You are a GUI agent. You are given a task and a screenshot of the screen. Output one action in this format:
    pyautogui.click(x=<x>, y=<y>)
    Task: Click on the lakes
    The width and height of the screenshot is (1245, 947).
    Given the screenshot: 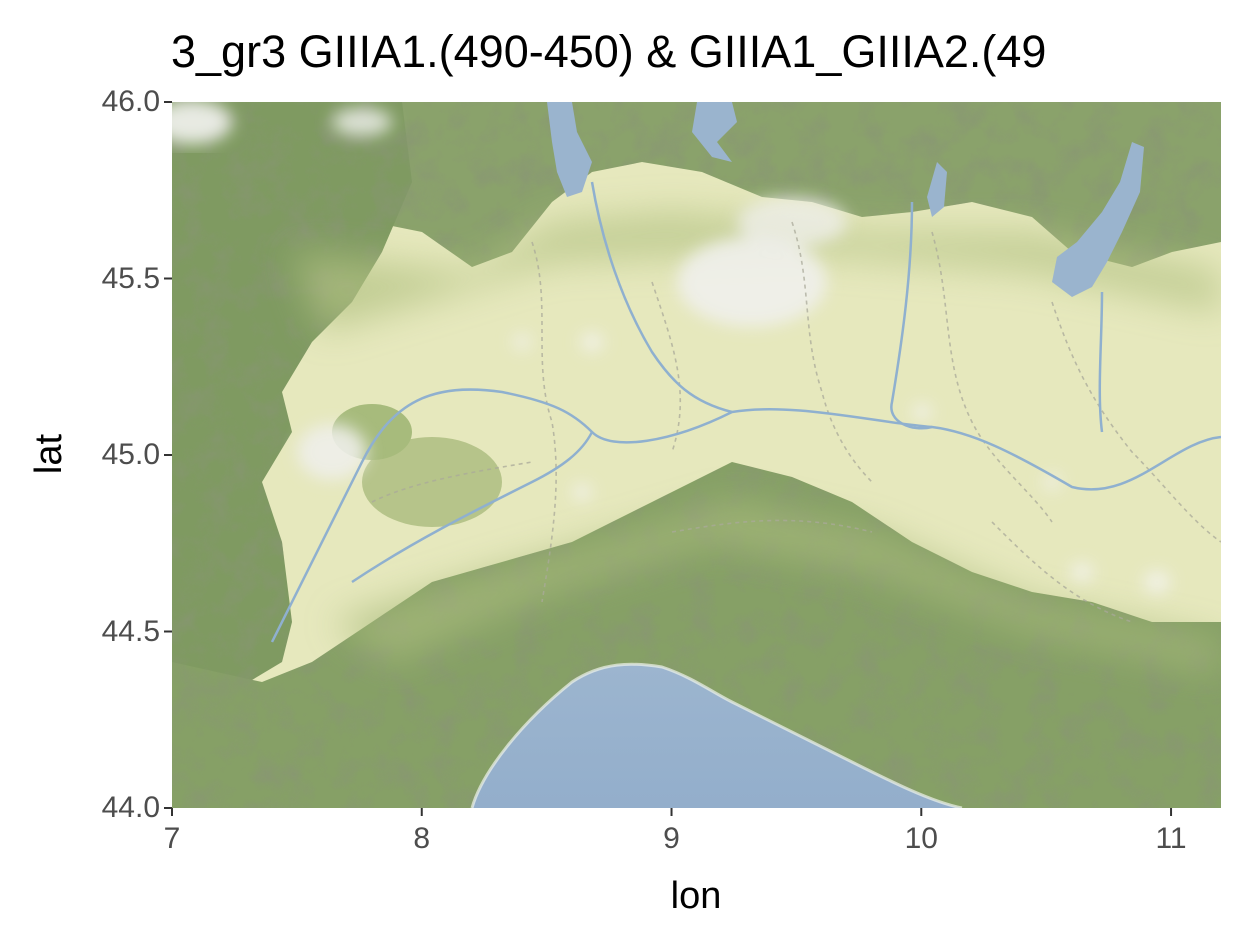 What is the action you would take?
    pyautogui.click(x=845, y=199)
    